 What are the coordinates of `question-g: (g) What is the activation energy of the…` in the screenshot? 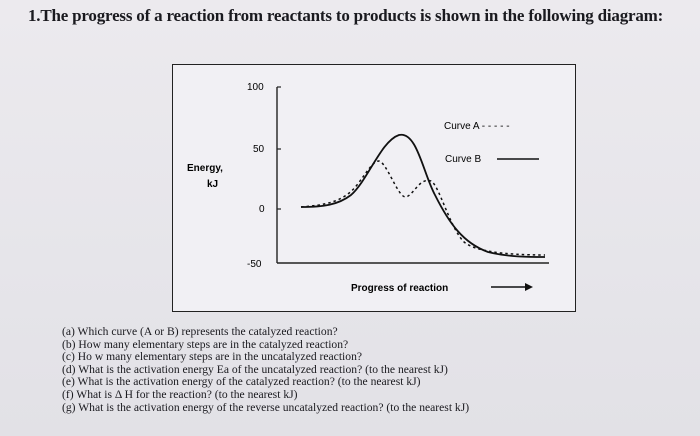 It's located at (266, 407).